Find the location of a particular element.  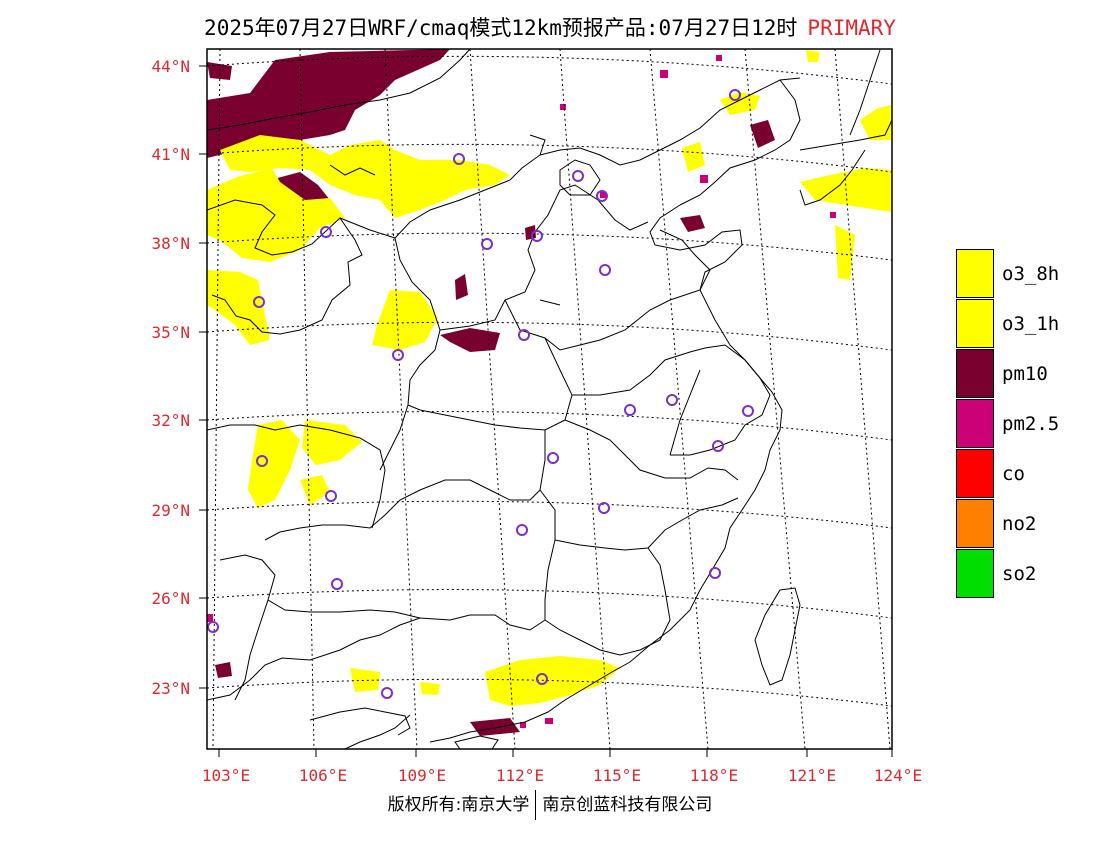

lat-label-26: 26°N is located at coordinates (170, 598).